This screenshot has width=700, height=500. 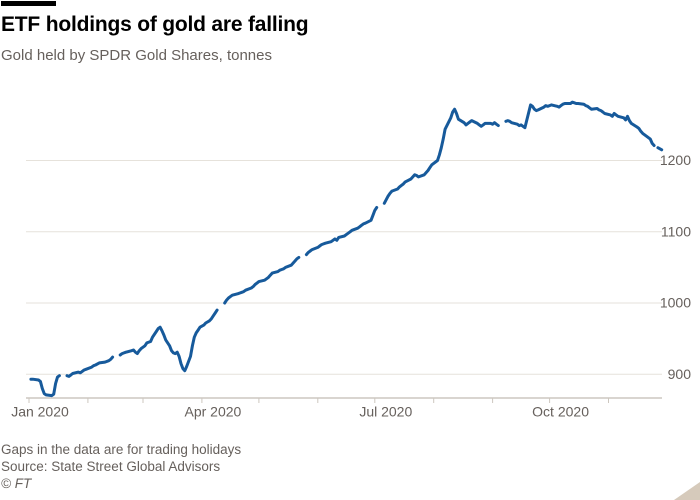 I want to click on x-axis-label: Jul 2020, so click(x=385, y=412).